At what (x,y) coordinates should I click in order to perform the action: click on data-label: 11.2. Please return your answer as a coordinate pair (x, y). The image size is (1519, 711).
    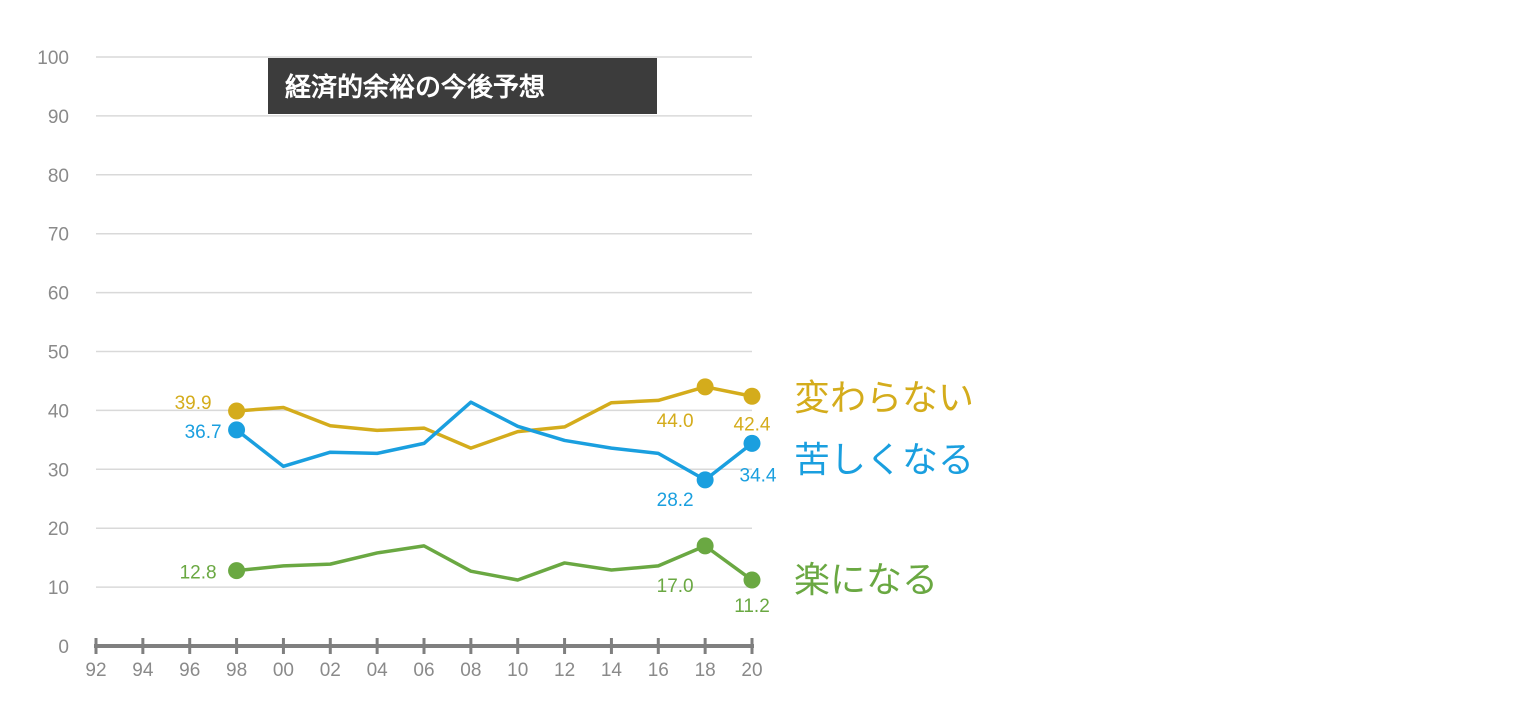
    Looking at the image, I should click on (752, 606).